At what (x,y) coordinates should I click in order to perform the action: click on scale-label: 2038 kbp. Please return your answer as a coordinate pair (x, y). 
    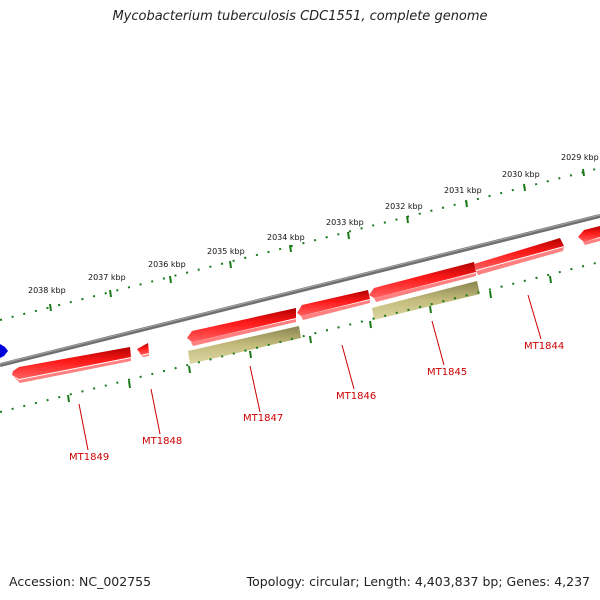
    Looking at the image, I should click on (47, 290).